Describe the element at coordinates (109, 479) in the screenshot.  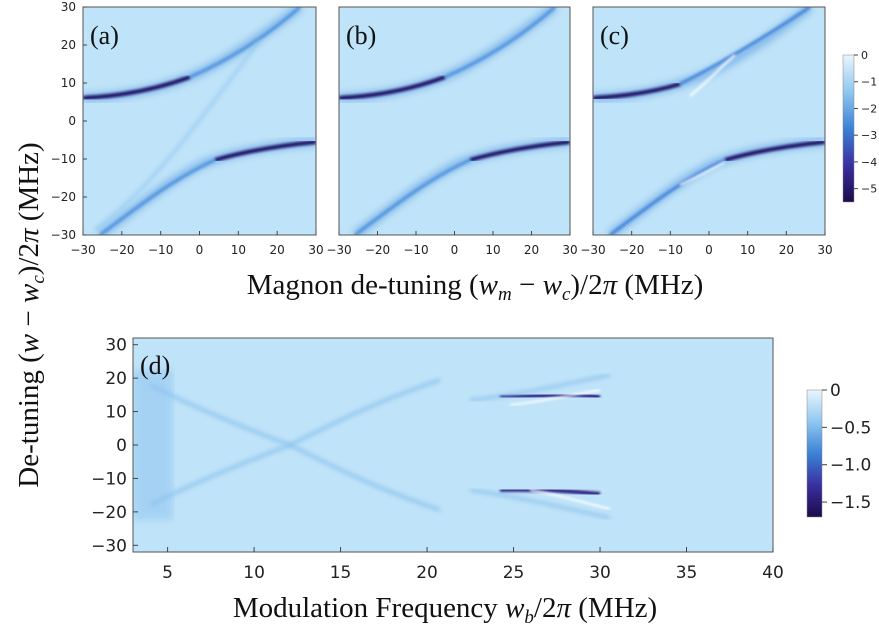
I see `d-y-tick-label: −10` at that location.